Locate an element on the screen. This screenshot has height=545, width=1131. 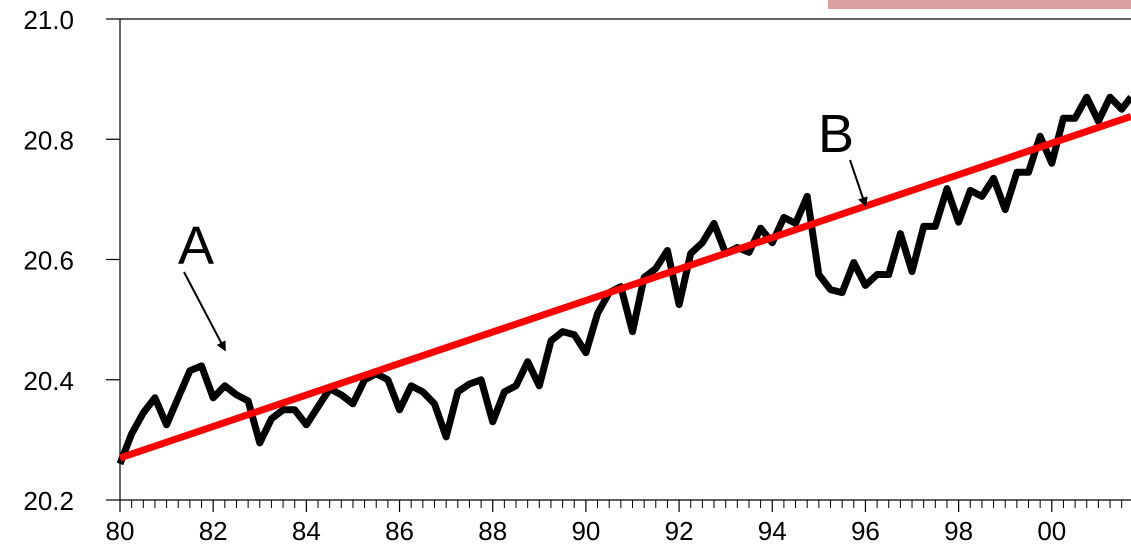
annotation-label: B is located at coordinates (836, 134).